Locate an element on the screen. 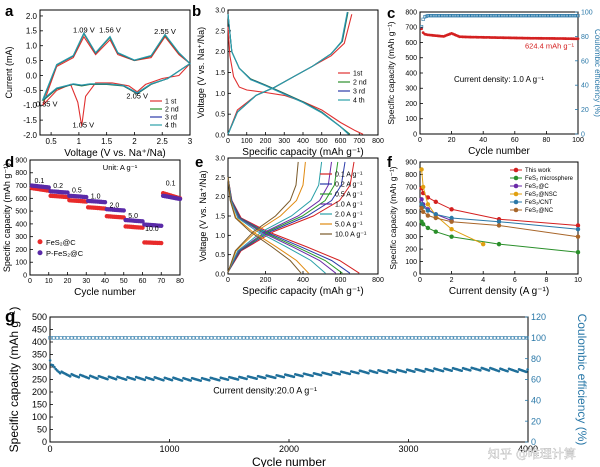 This screenshot has width=600, height=467. peak-label: 1.05 V is located at coordinates (83, 125).